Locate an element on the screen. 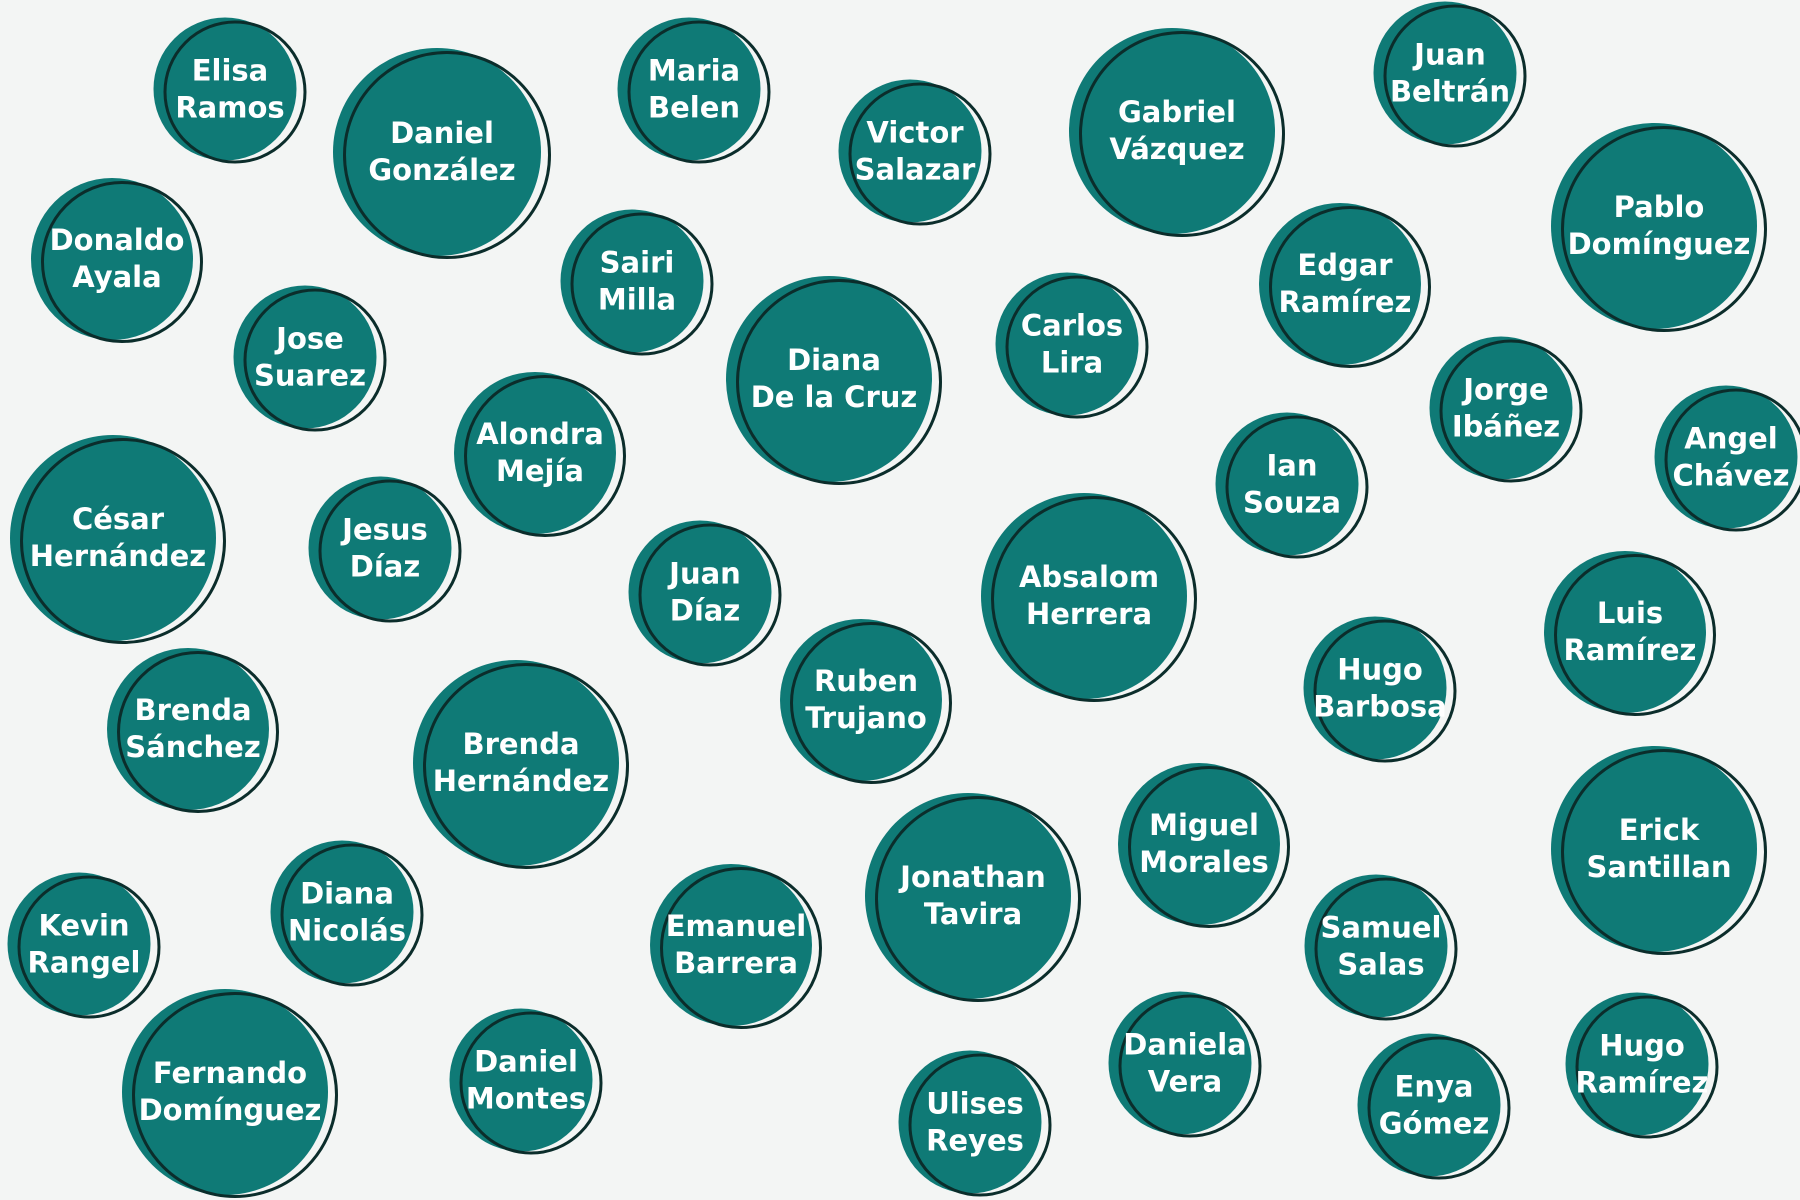  name-bubble-hugo-ramirez: Hugo Ramírez is located at coordinates (1642, 1065).